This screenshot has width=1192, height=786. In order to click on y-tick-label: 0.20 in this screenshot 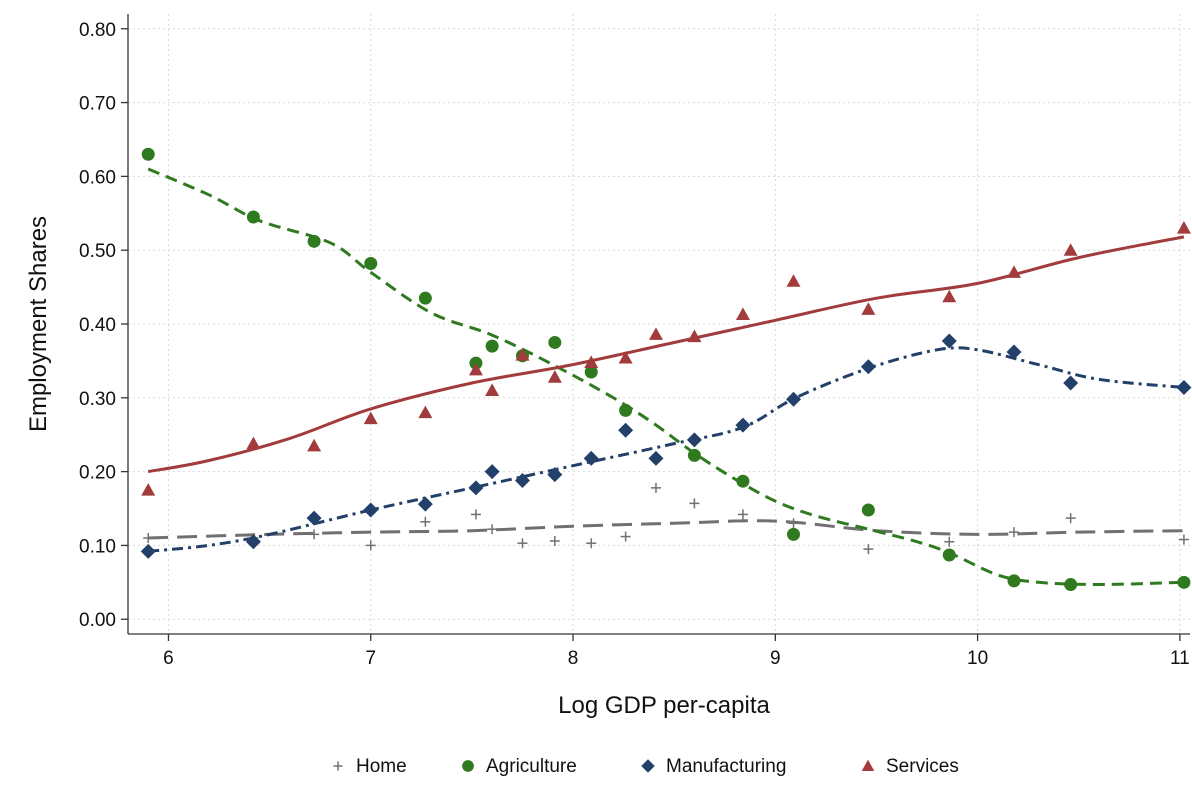, I will do `click(97, 473)`.